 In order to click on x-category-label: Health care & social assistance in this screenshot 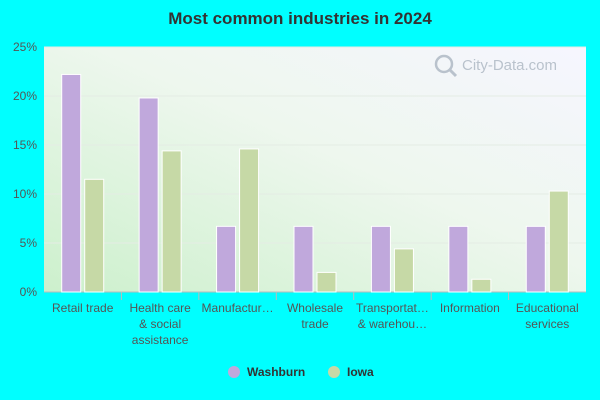, I will do `click(160, 324)`.